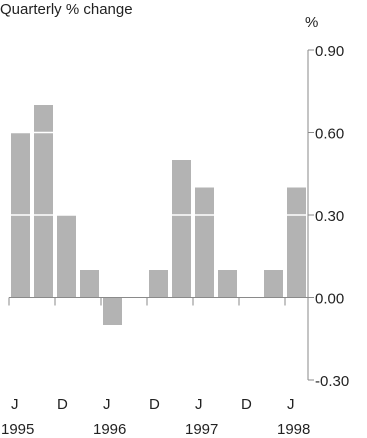  I want to click on x-year-label: 1996, so click(109, 429).